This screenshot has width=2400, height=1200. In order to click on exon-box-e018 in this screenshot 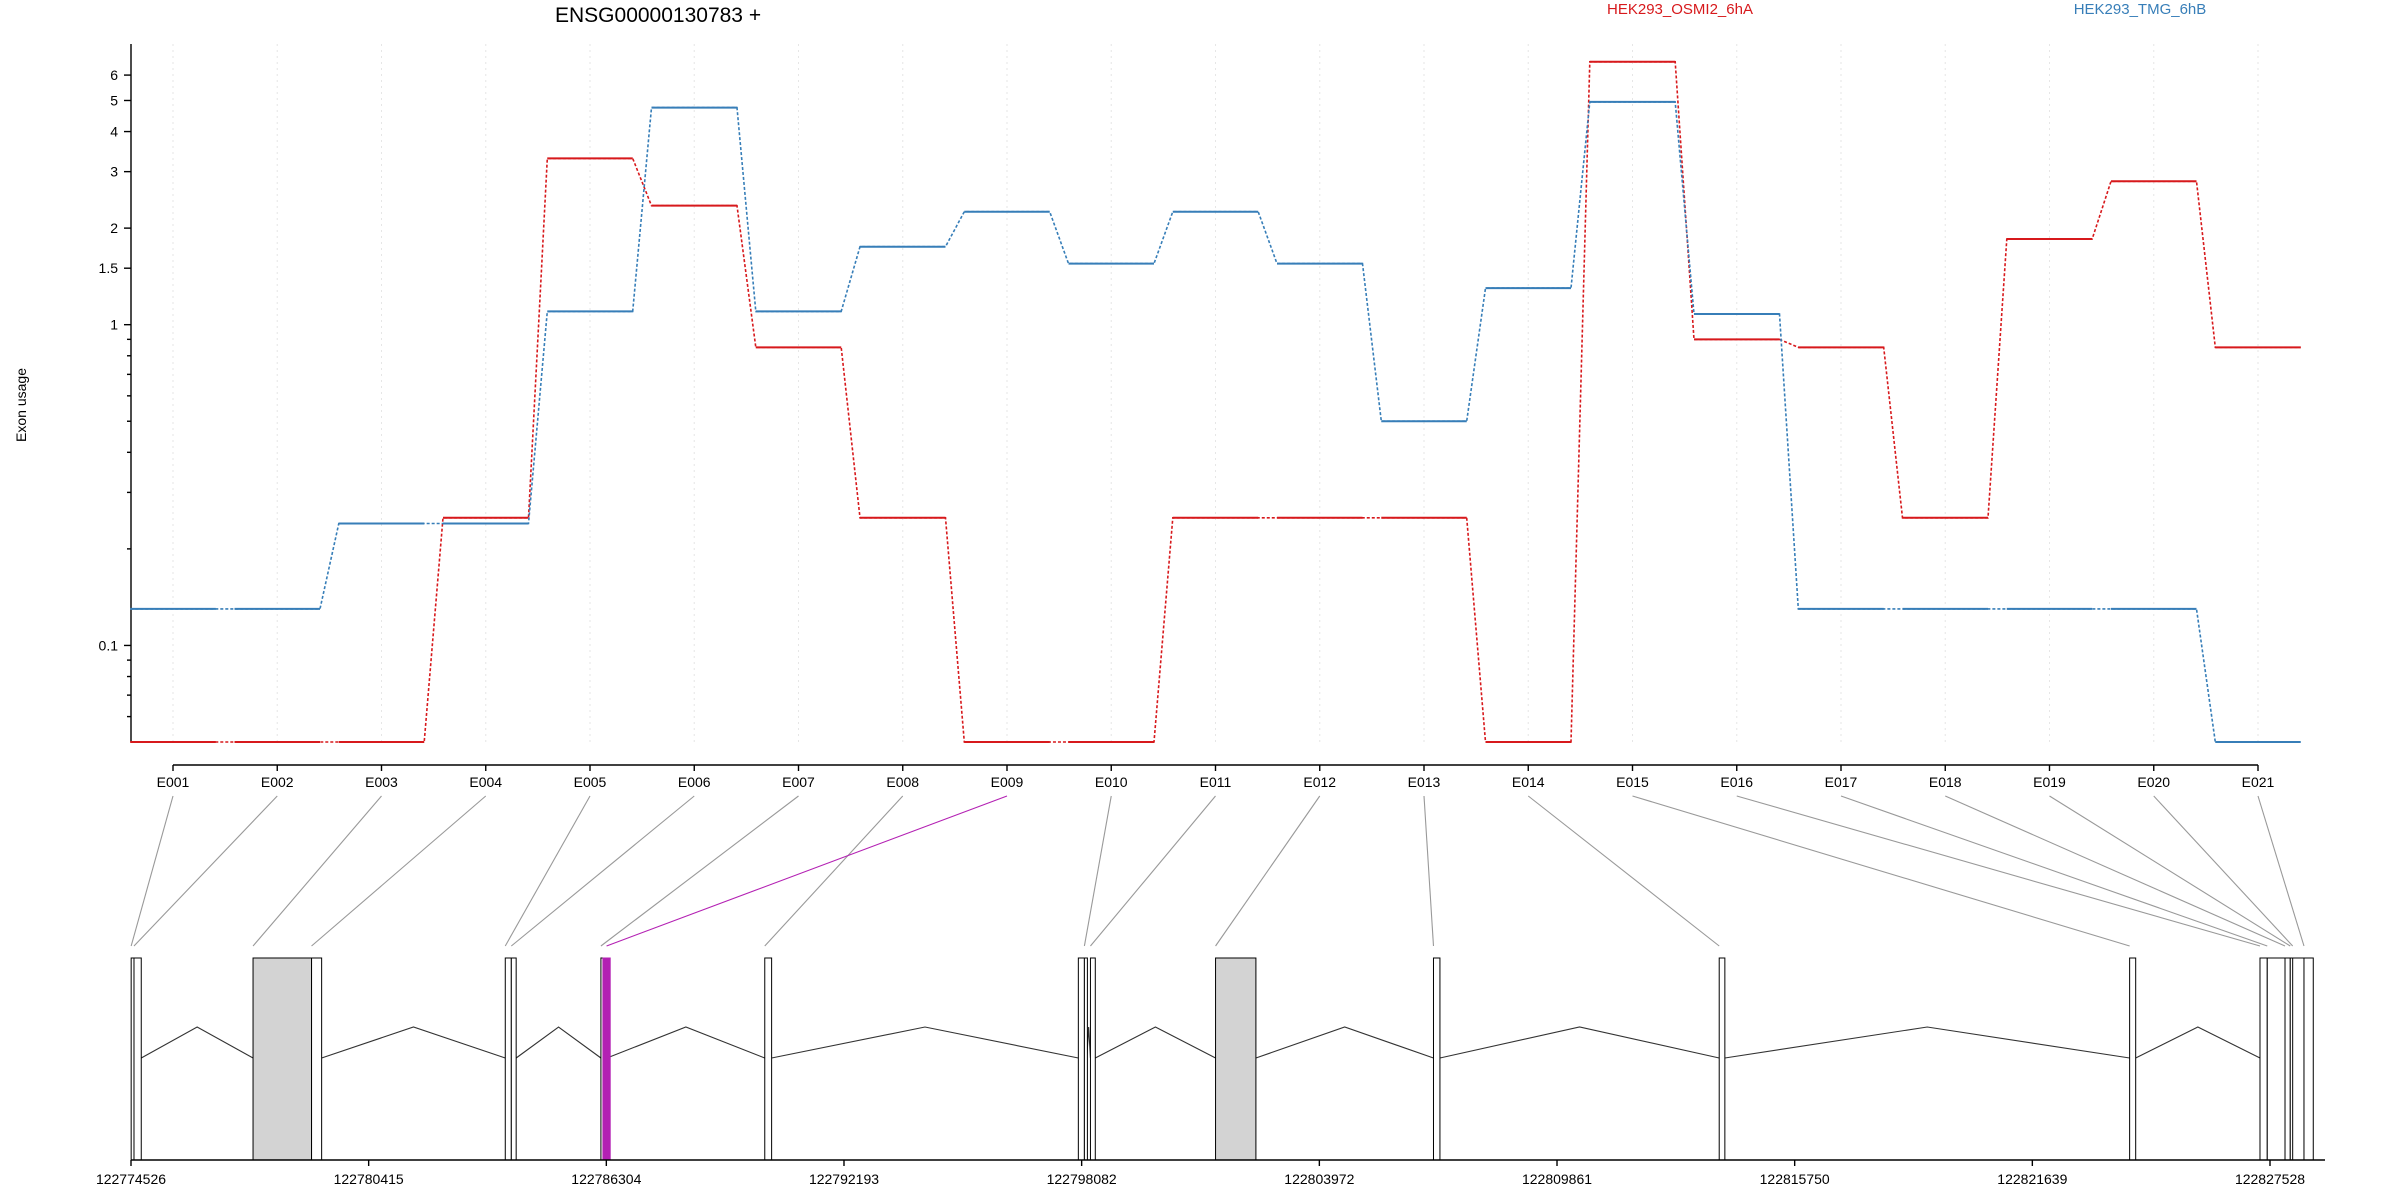, I will do `click(2287, 1059)`.